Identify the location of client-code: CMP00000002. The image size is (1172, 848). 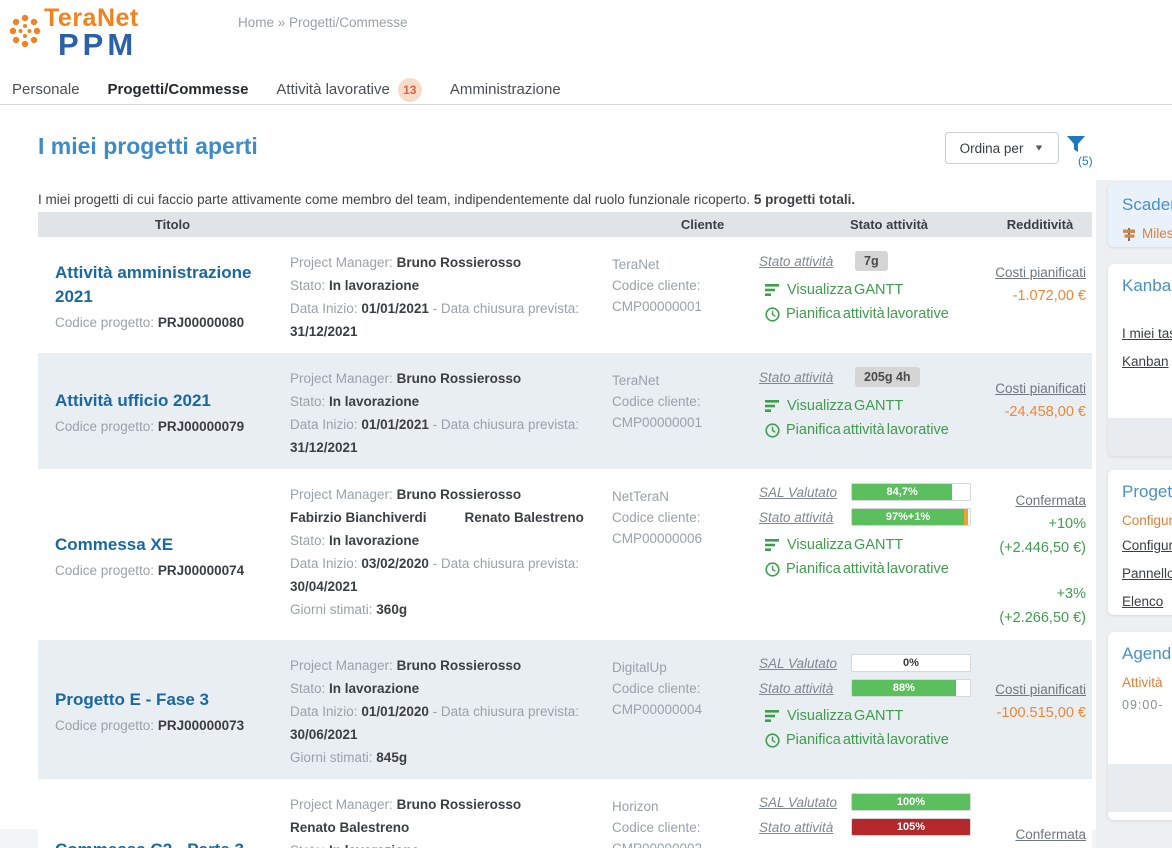
(685, 843).